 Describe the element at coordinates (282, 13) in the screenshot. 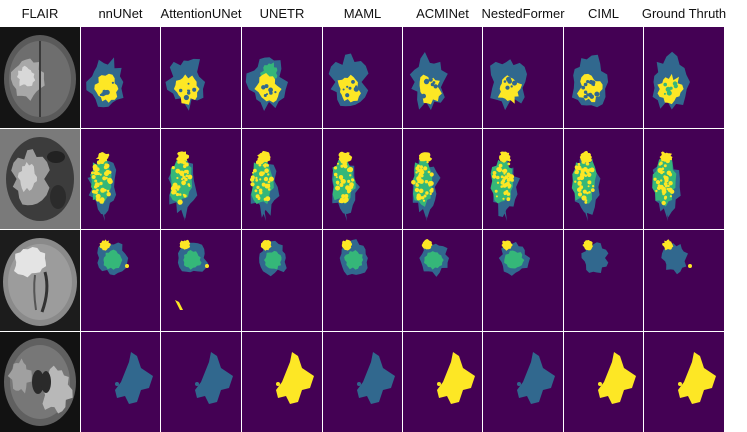

I see `column-header-3: UNETR` at that location.